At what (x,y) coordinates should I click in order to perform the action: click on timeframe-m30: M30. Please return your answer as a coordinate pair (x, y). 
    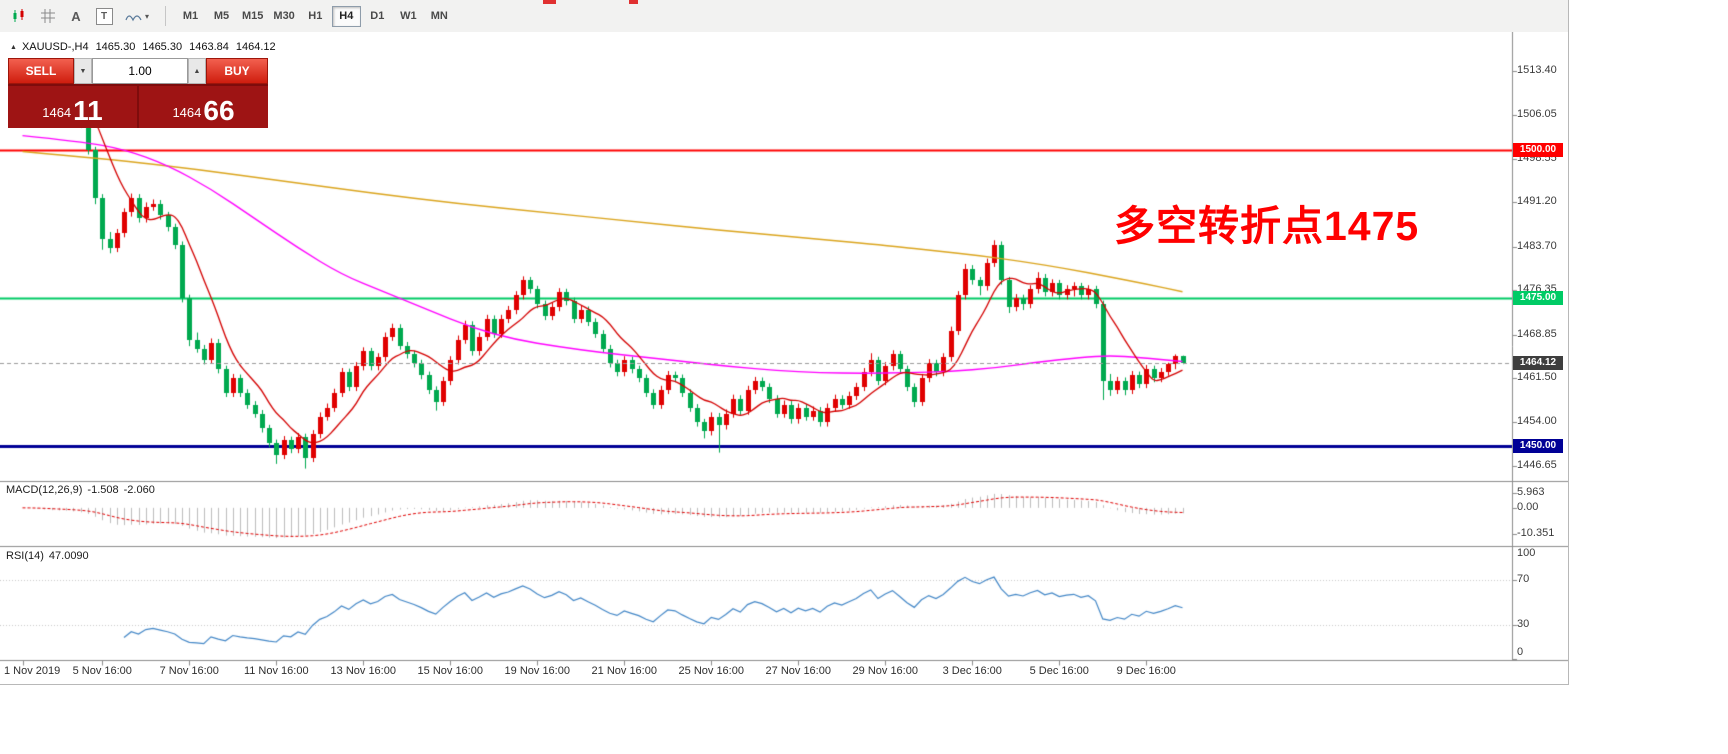
    Looking at the image, I should click on (283, 16).